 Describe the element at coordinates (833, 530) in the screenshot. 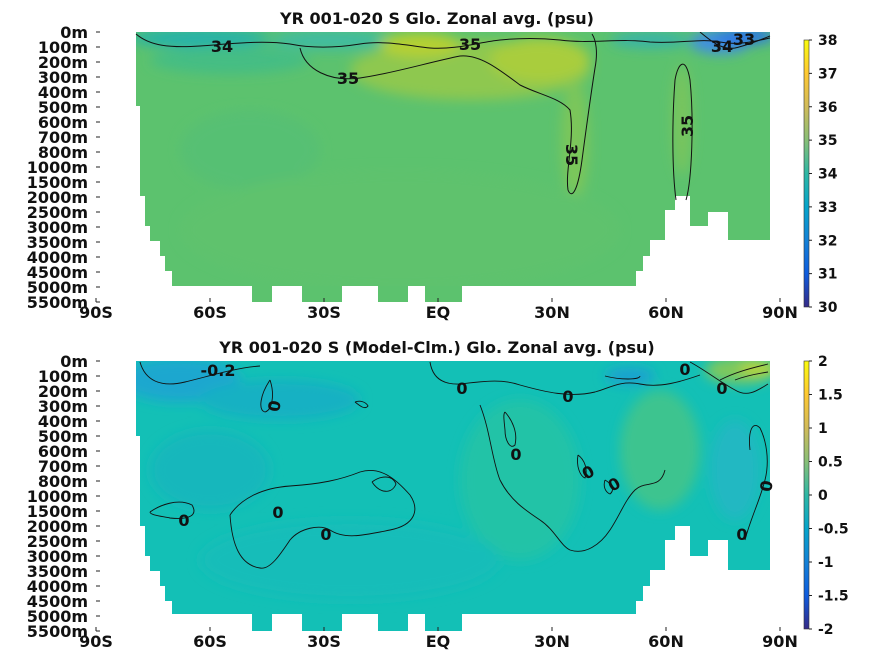

I see `colorbar-tick-label: -0.5` at that location.